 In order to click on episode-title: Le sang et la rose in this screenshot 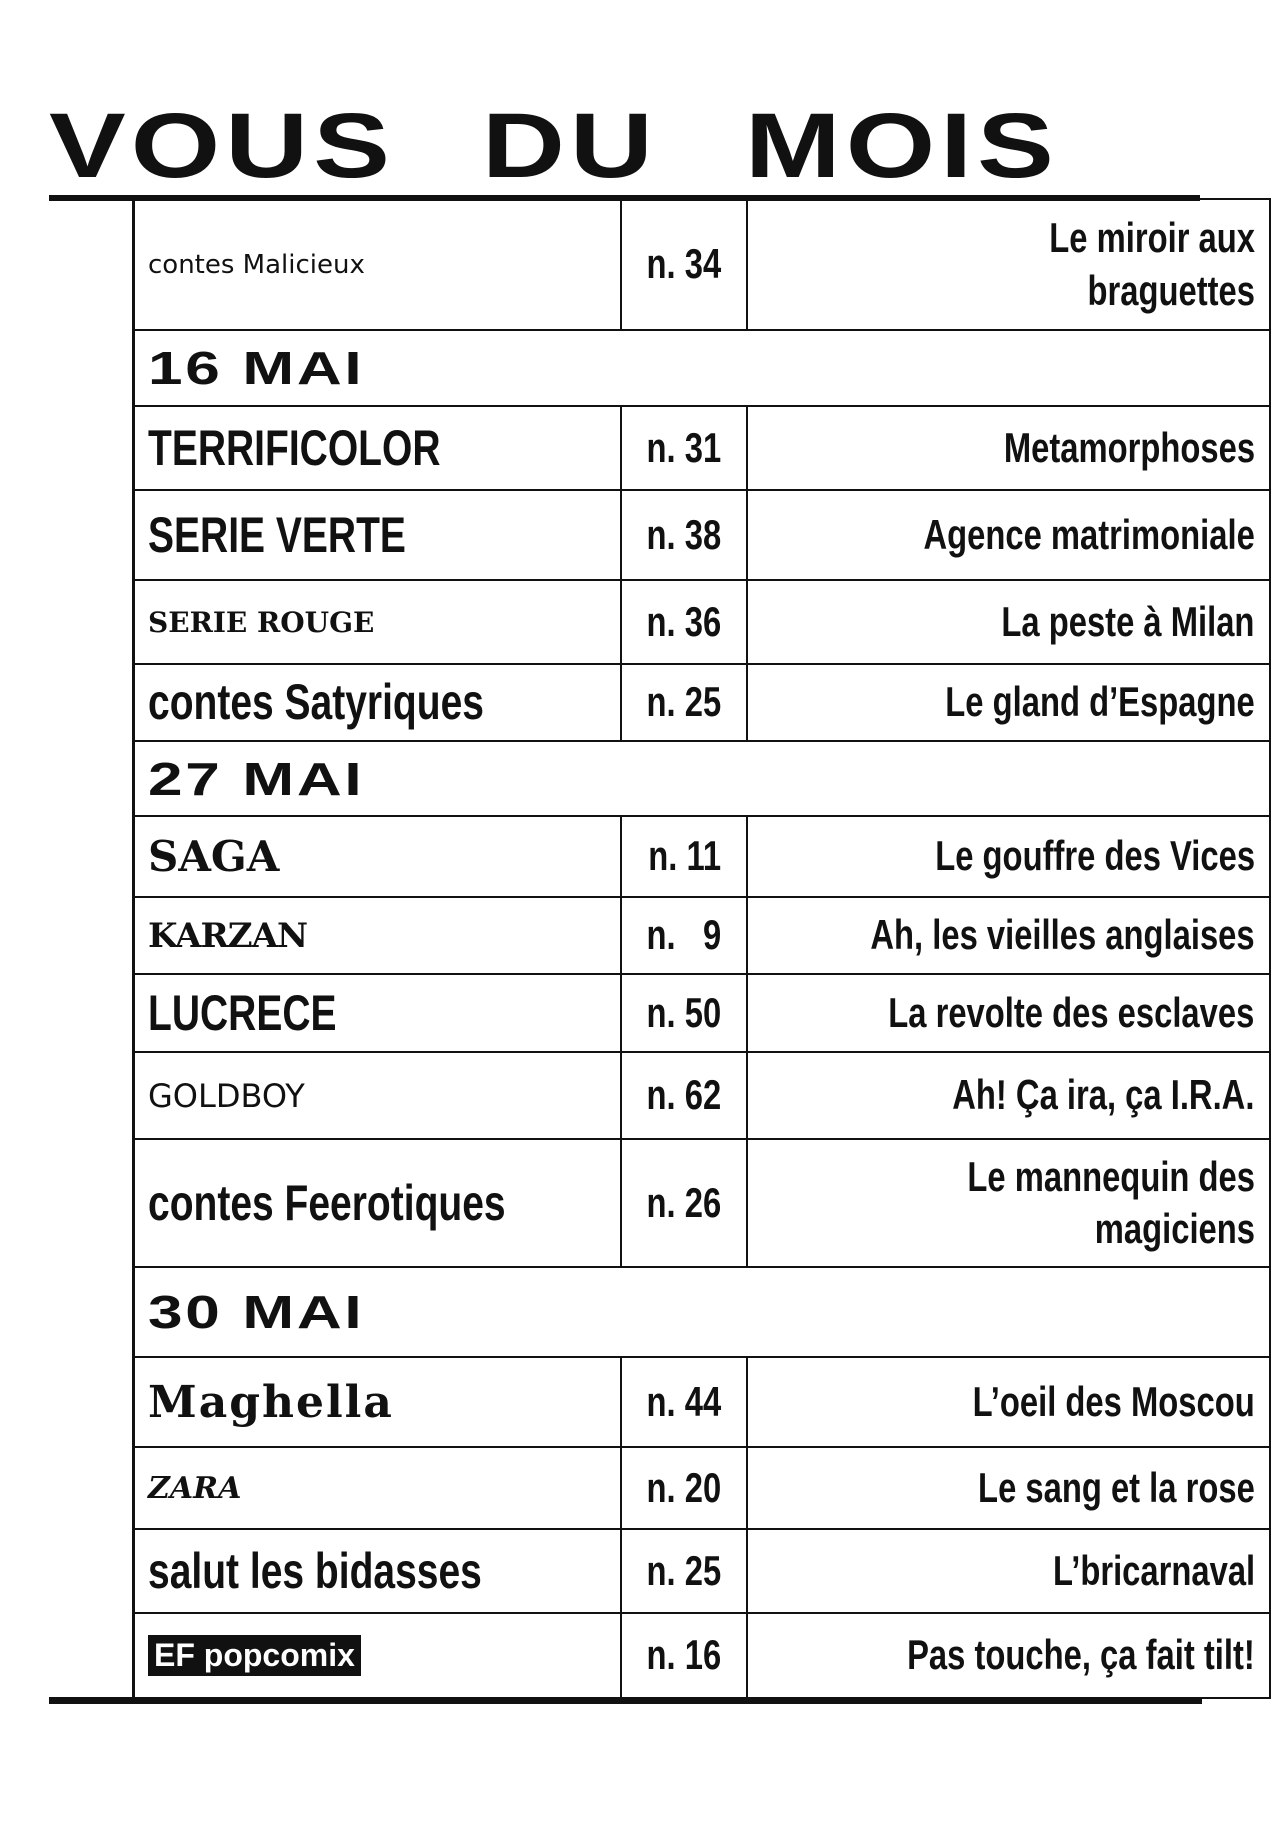, I will do `click(1116, 1487)`.